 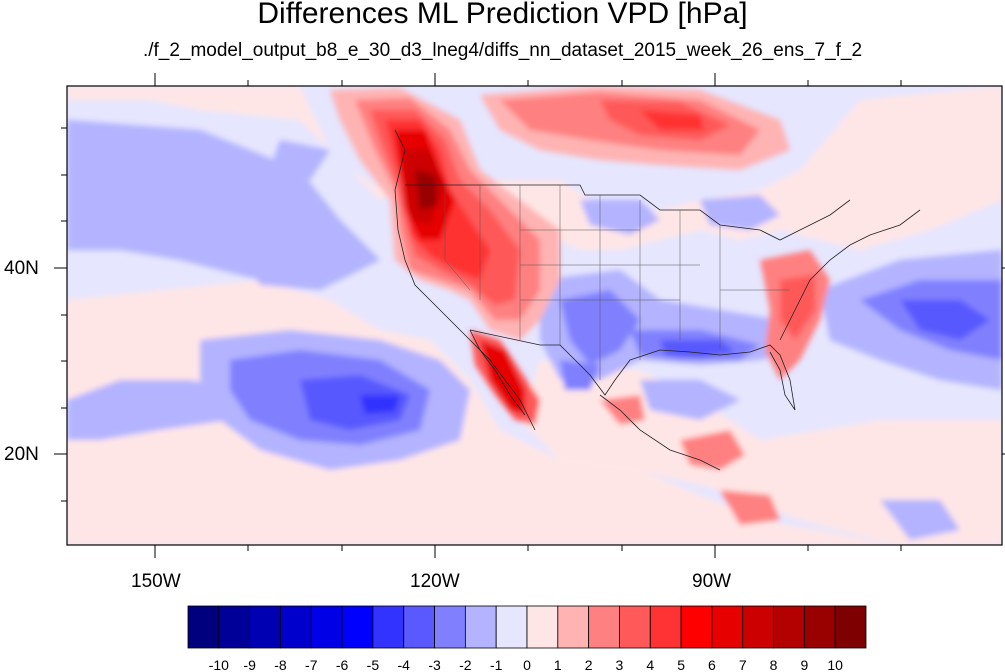 I want to click on lon-label-150w: 150W, so click(x=156, y=581).